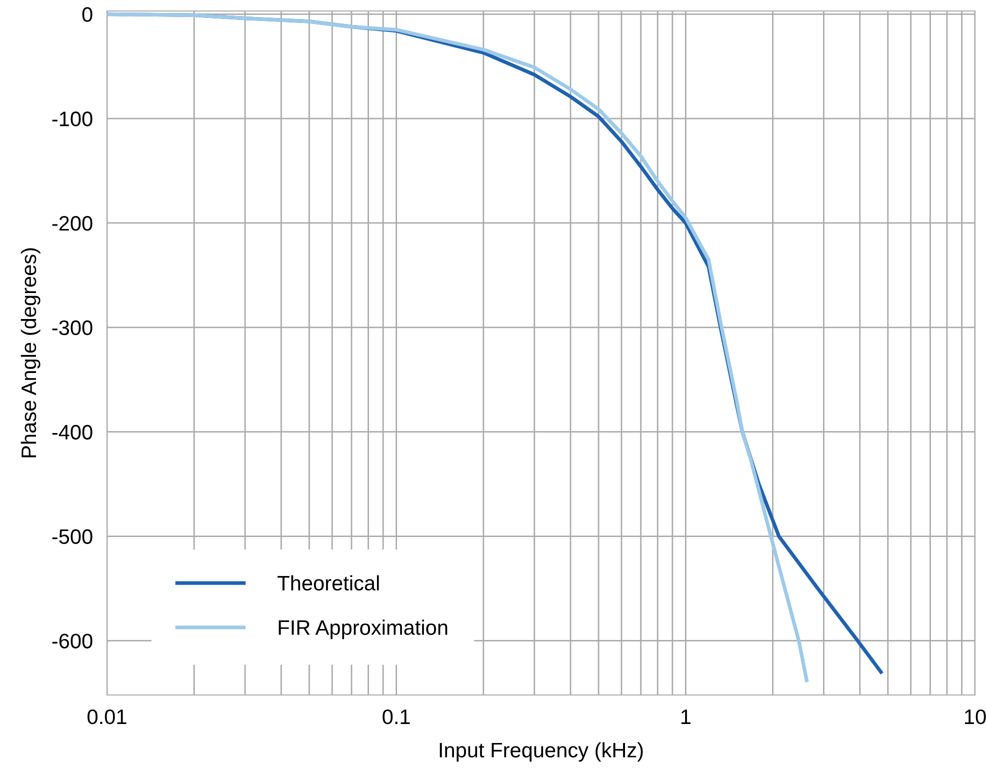 The height and width of the screenshot is (779, 986). I want to click on x-axis-title: Input Frequency (kHz), so click(541, 752).